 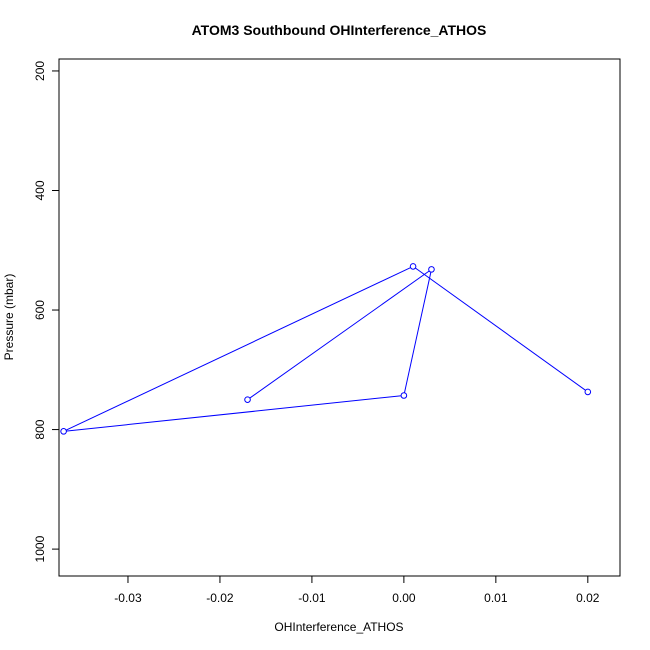 I want to click on y-tick-label: 800, so click(x=40, y=429).